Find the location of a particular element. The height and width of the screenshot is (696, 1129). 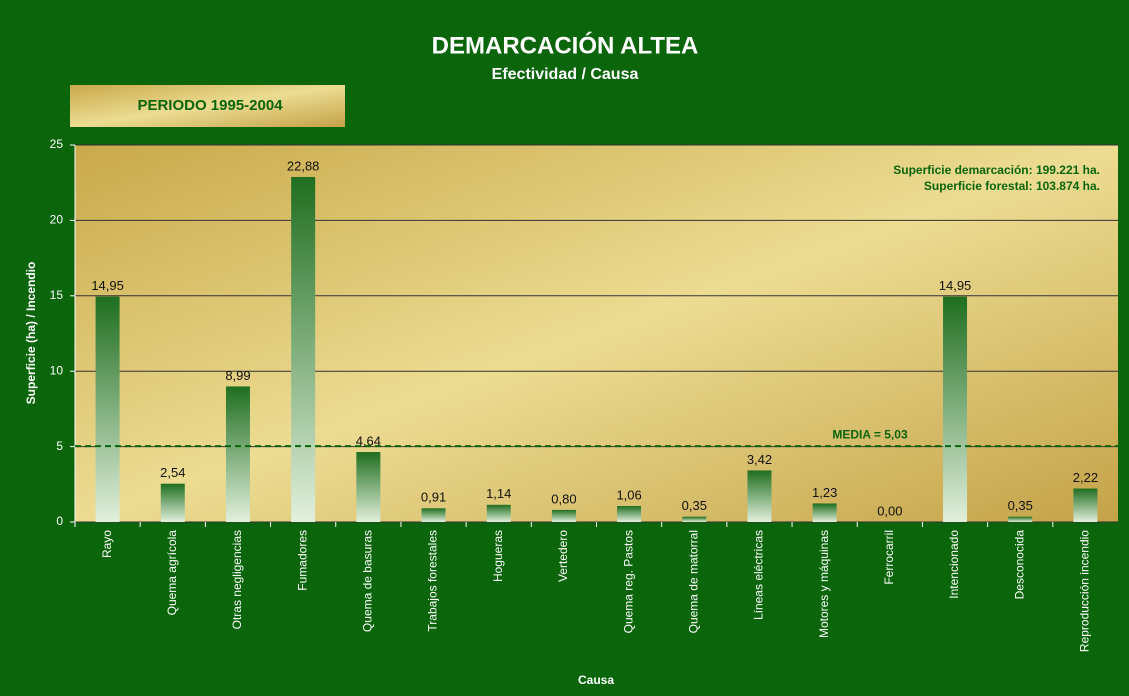

value-label: 2,54 is located at coordinates (172, 472).